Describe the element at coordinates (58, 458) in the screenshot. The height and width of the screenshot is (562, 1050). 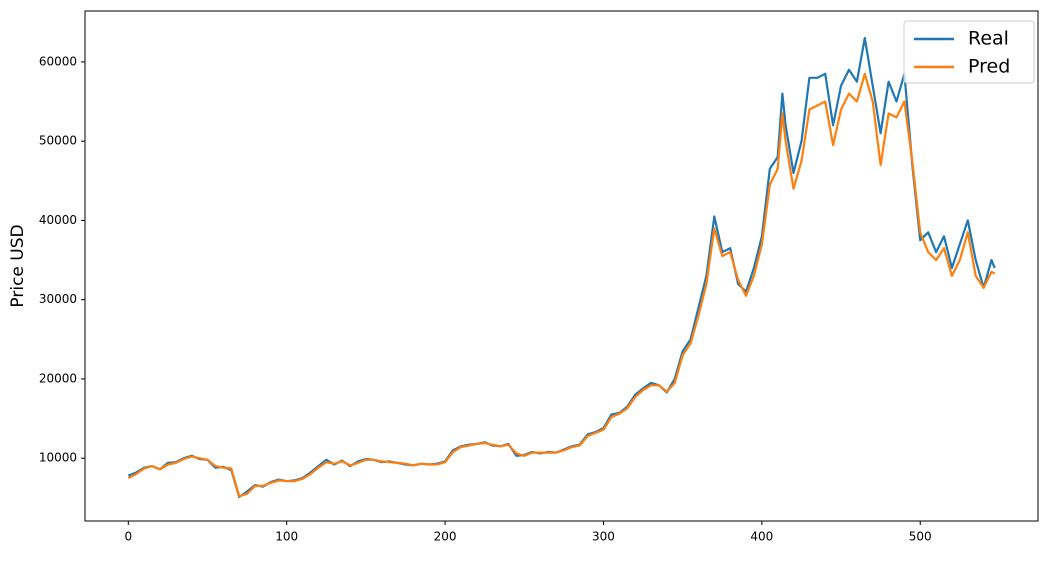
I see `y-tick-label: 10000` at that location.